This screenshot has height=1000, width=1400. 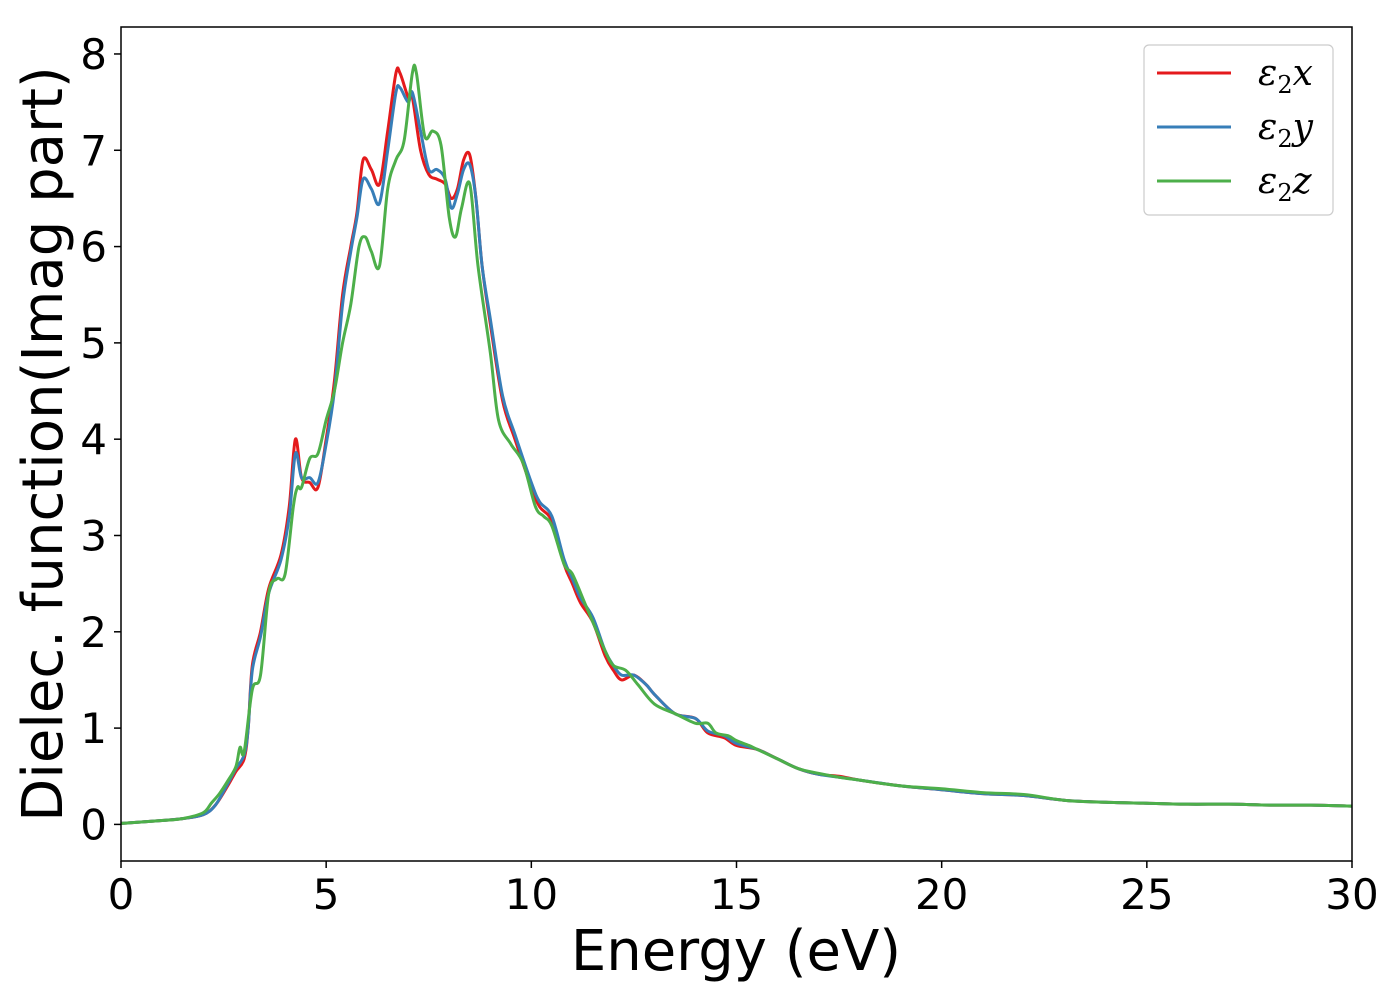 I want to click on y-tick-label: 2, so click(x=93, y=632).